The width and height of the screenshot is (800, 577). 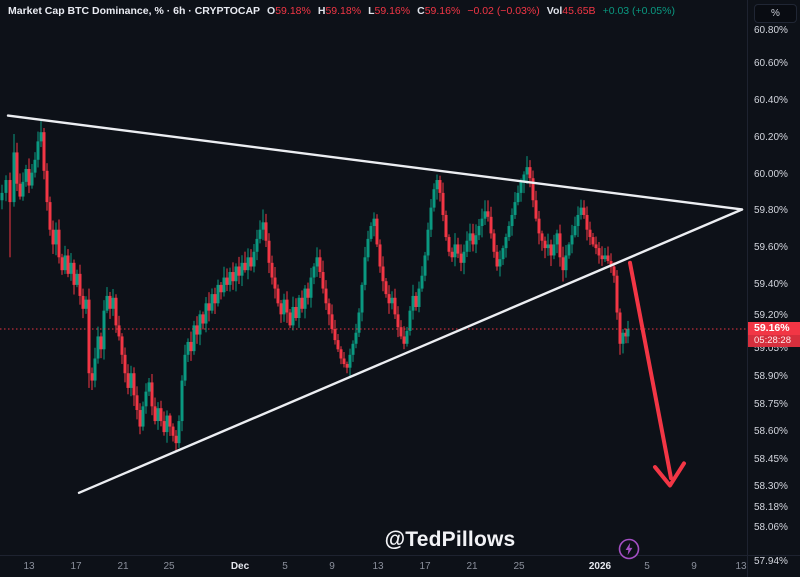 I want to click on price-tick-label: 60.40%, so click(x=771, y=100).